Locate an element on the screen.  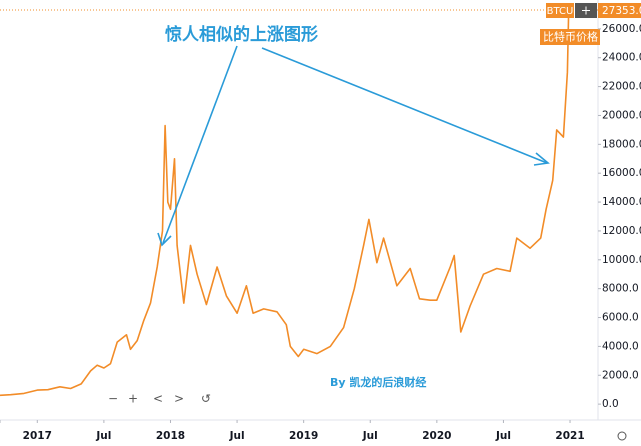
y-tick-label: 14000.0 is located at coordinates (621, 202).